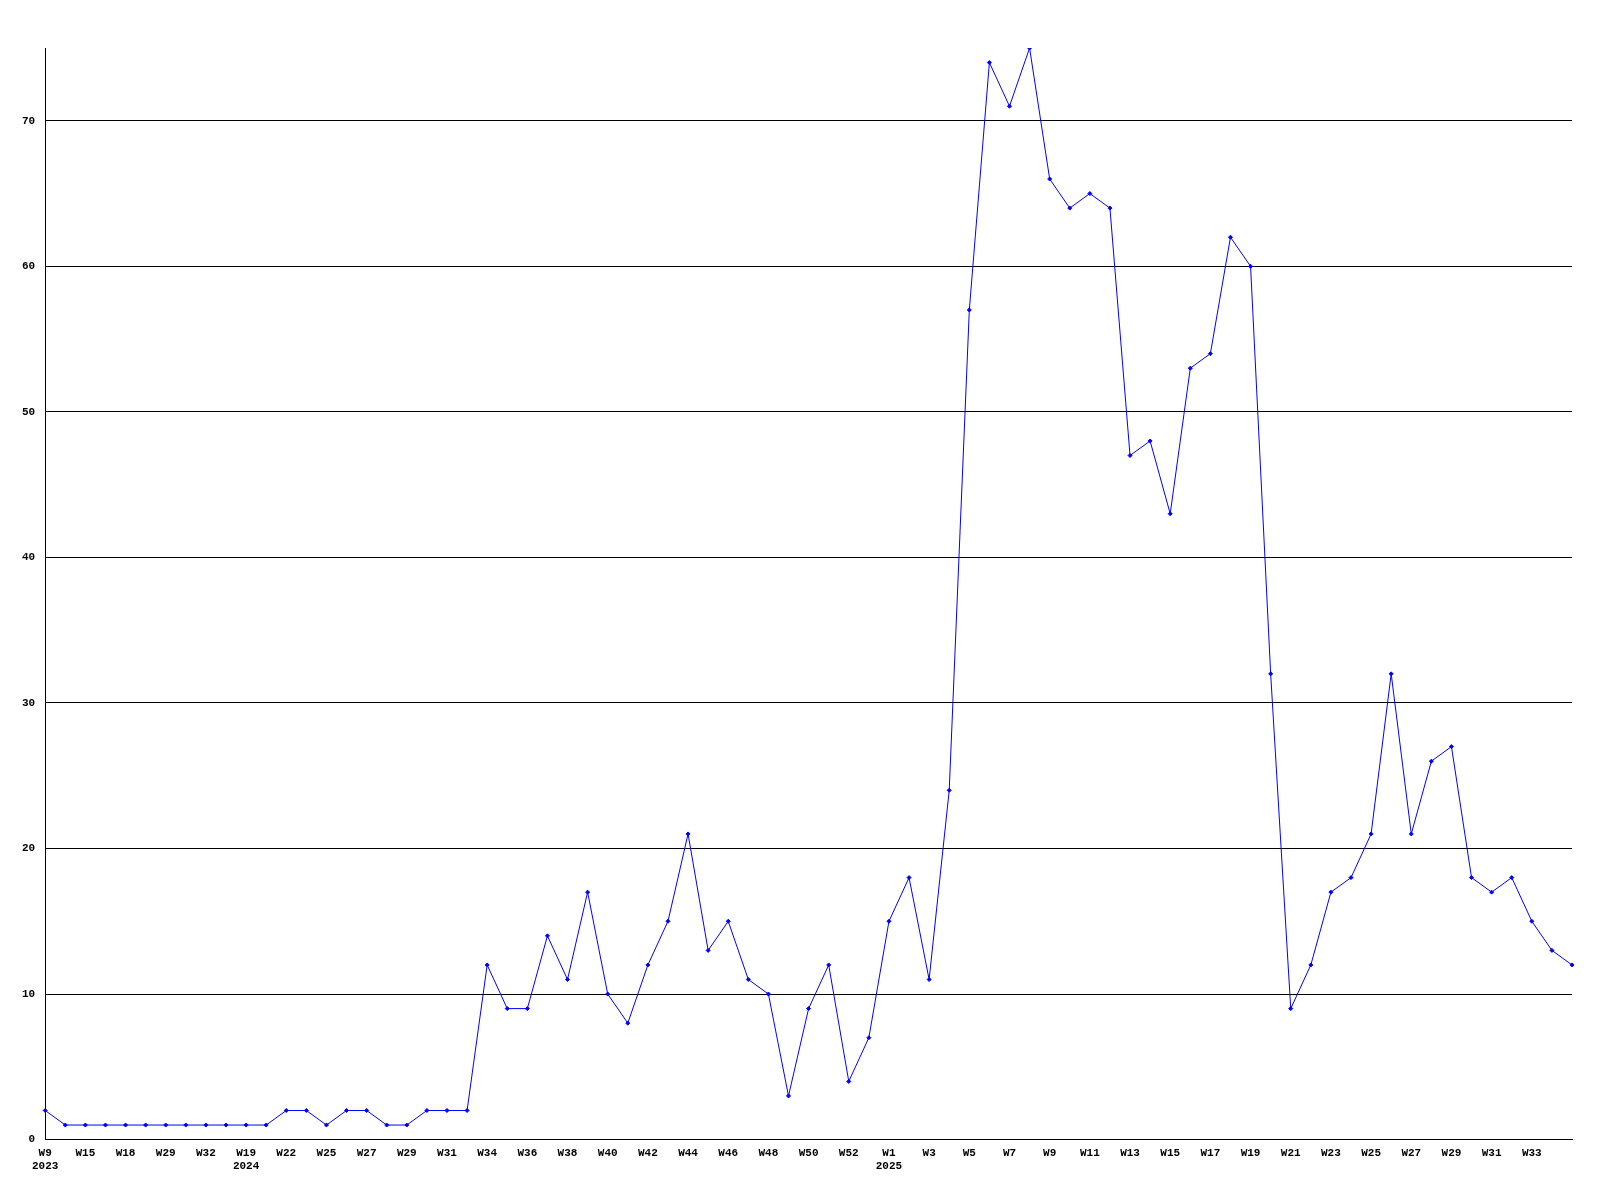 The width and height of the screenshot is (1600, 1200). I want to click on y-tick-label: 50, so click(29, 411).